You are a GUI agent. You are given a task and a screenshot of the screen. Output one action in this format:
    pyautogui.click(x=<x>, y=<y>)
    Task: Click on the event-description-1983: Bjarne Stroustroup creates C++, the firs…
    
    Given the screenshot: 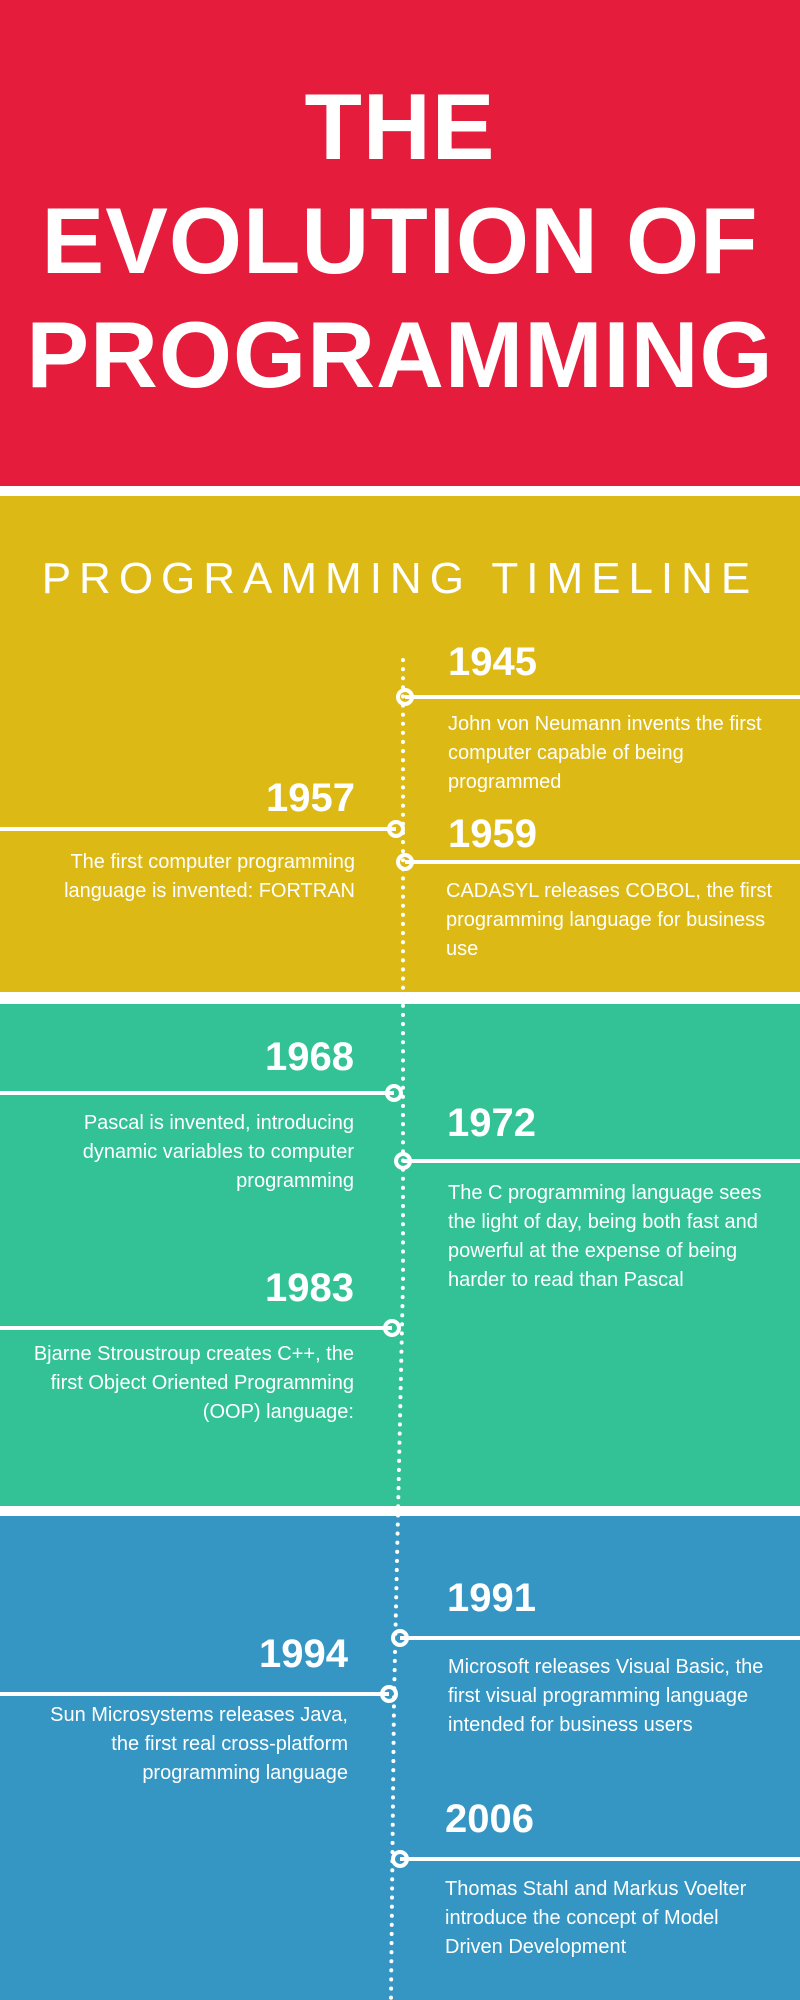 What is the action you would take?
    pyautogui.click(x=193, y=1383)
    